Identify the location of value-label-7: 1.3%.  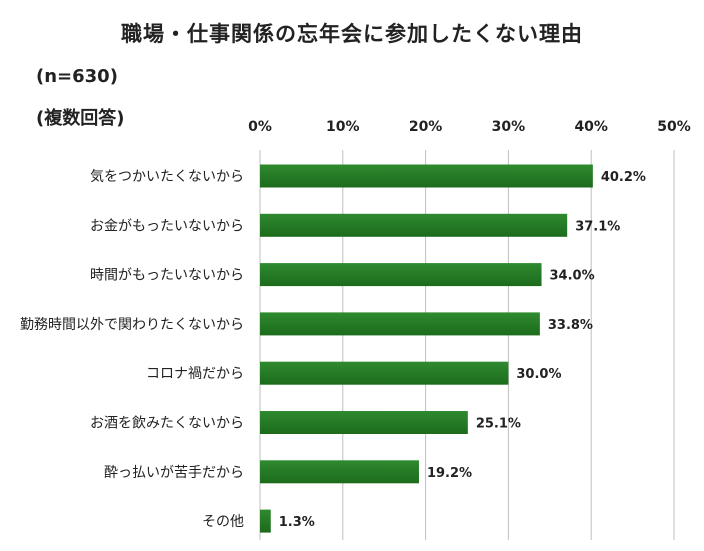
(297, 522).